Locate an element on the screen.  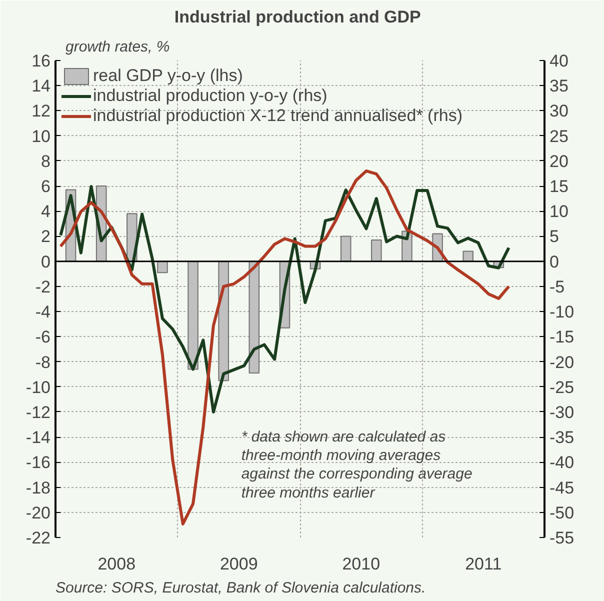
y-tick-label: -8 is located at coordinates (43, 362).